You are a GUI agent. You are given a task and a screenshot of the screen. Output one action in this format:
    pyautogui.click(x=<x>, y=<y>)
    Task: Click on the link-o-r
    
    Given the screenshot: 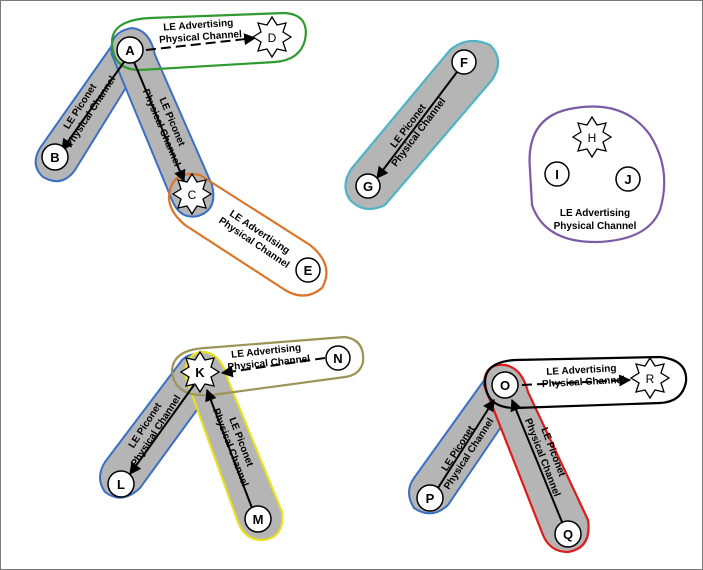 What is the action you would take?
    pyautogui.click(x=576, y=380)
    